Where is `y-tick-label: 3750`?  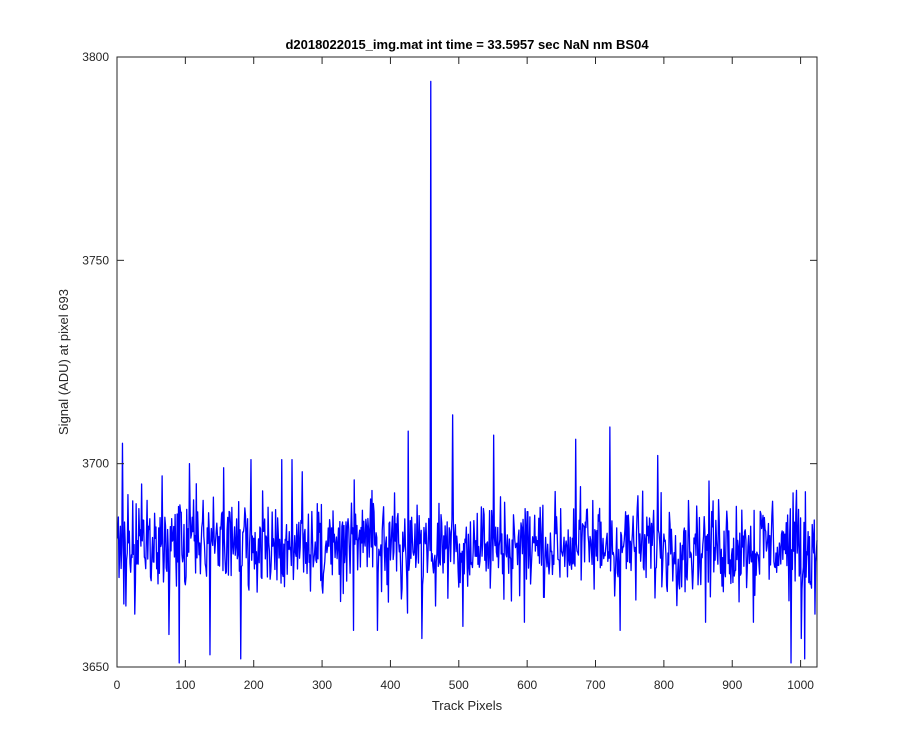 y-tick-label: 3750 is located at coordinates (95, 260).